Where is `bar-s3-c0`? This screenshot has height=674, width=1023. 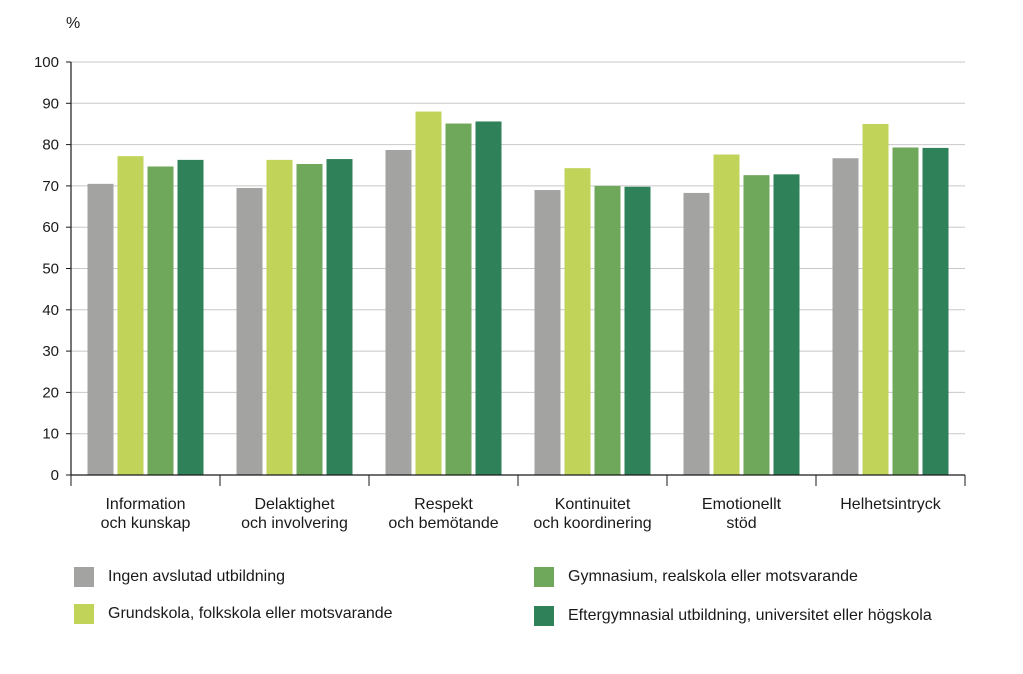 bar-s3-c0 is located at coordinates (190, 317).